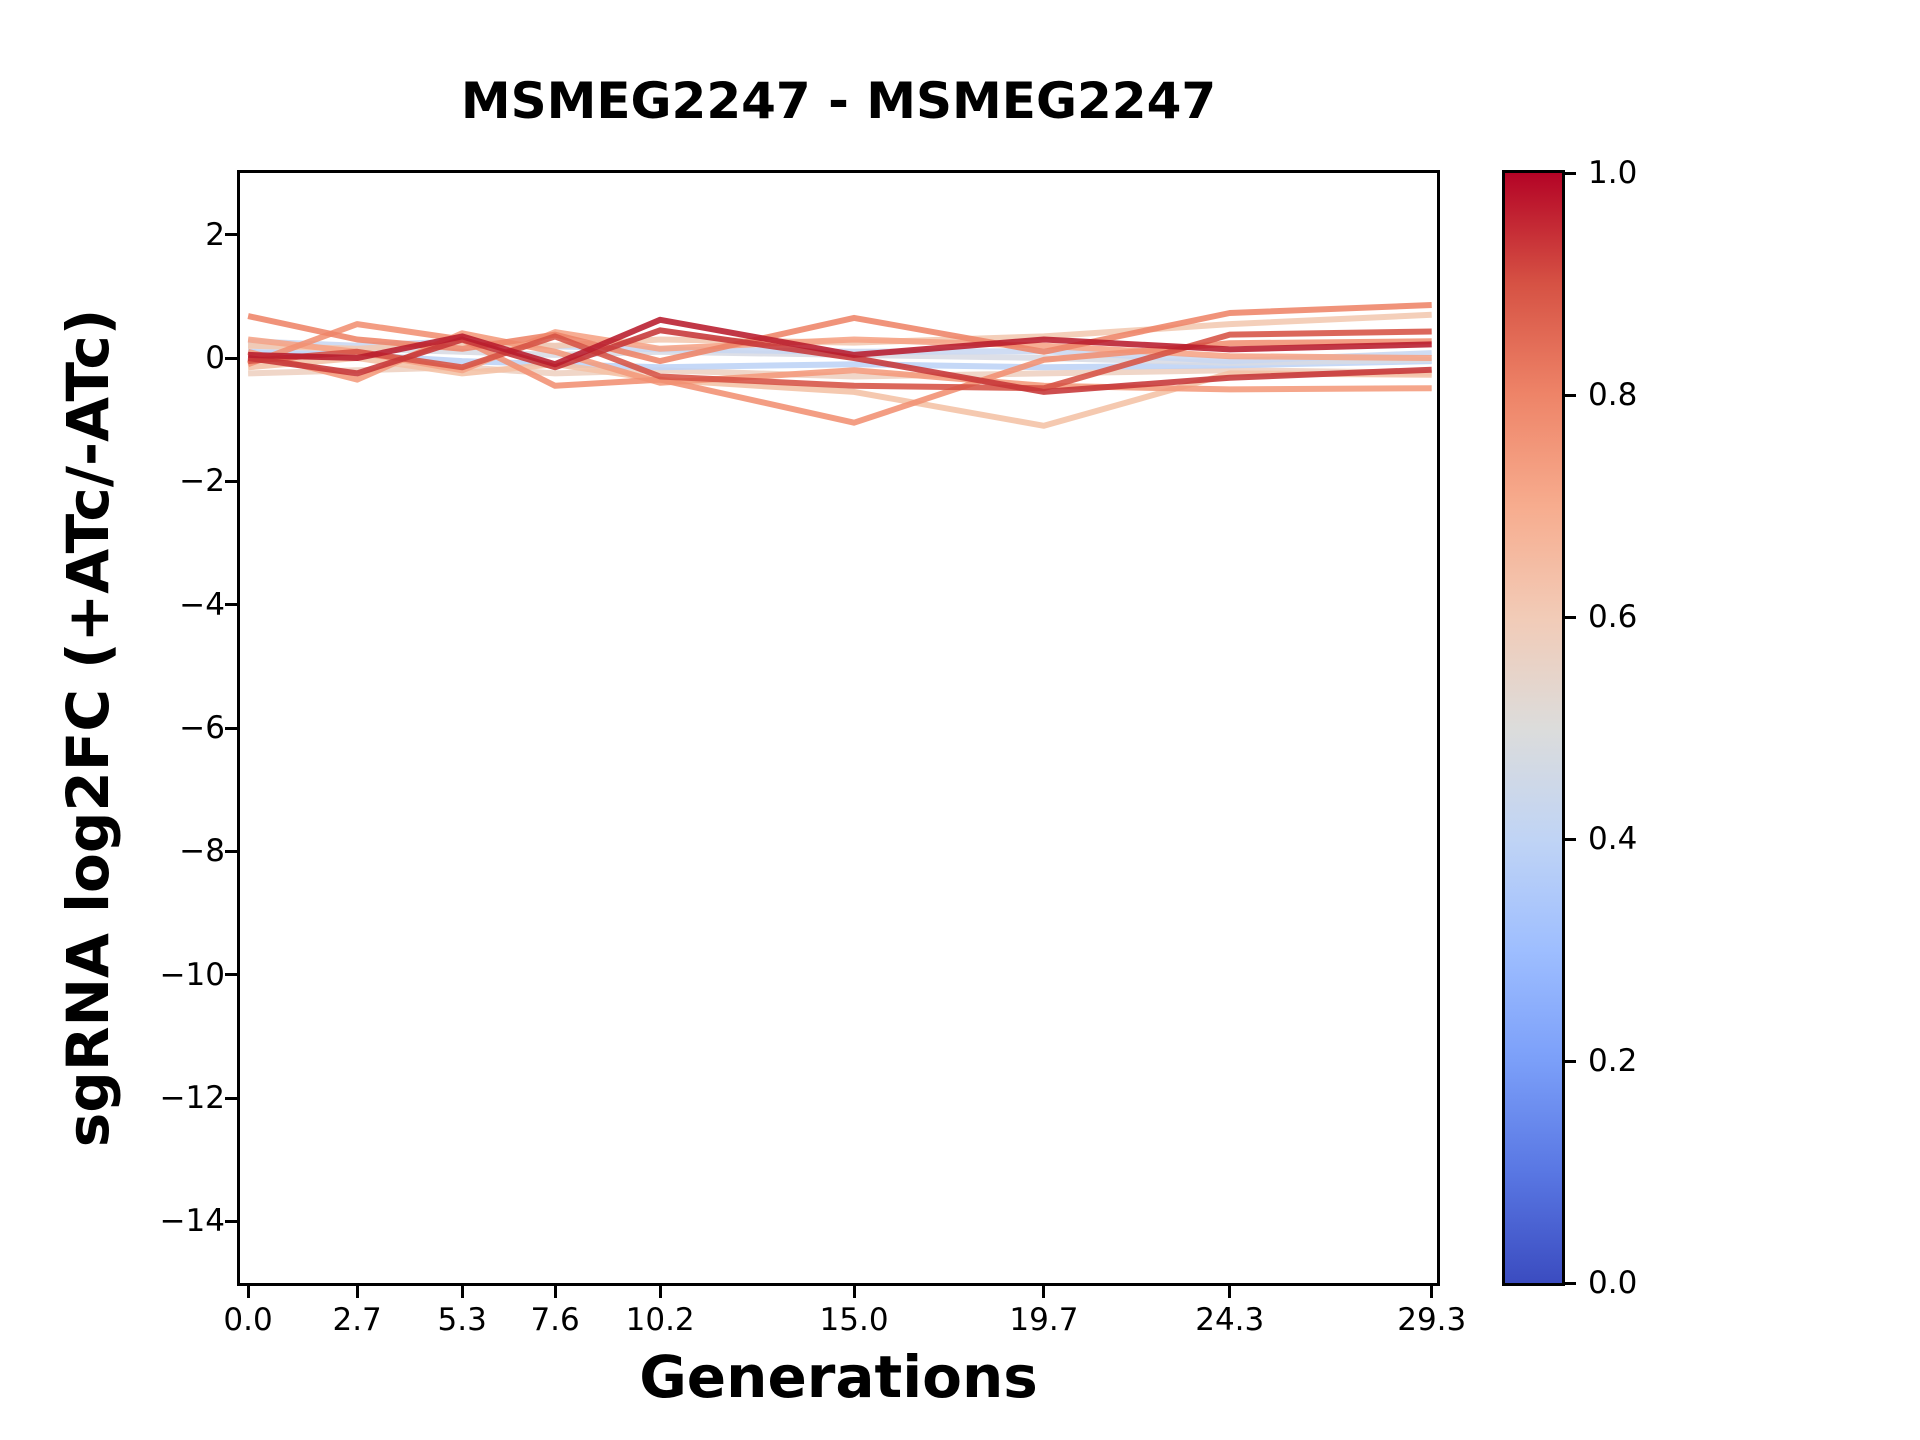 The width and height of the screenshot is (1920, 1440). What do you see at coordinates (192, 1098) in the screenshot?
I see `y-tick-label: −12` at bounding box center [192, 1098].